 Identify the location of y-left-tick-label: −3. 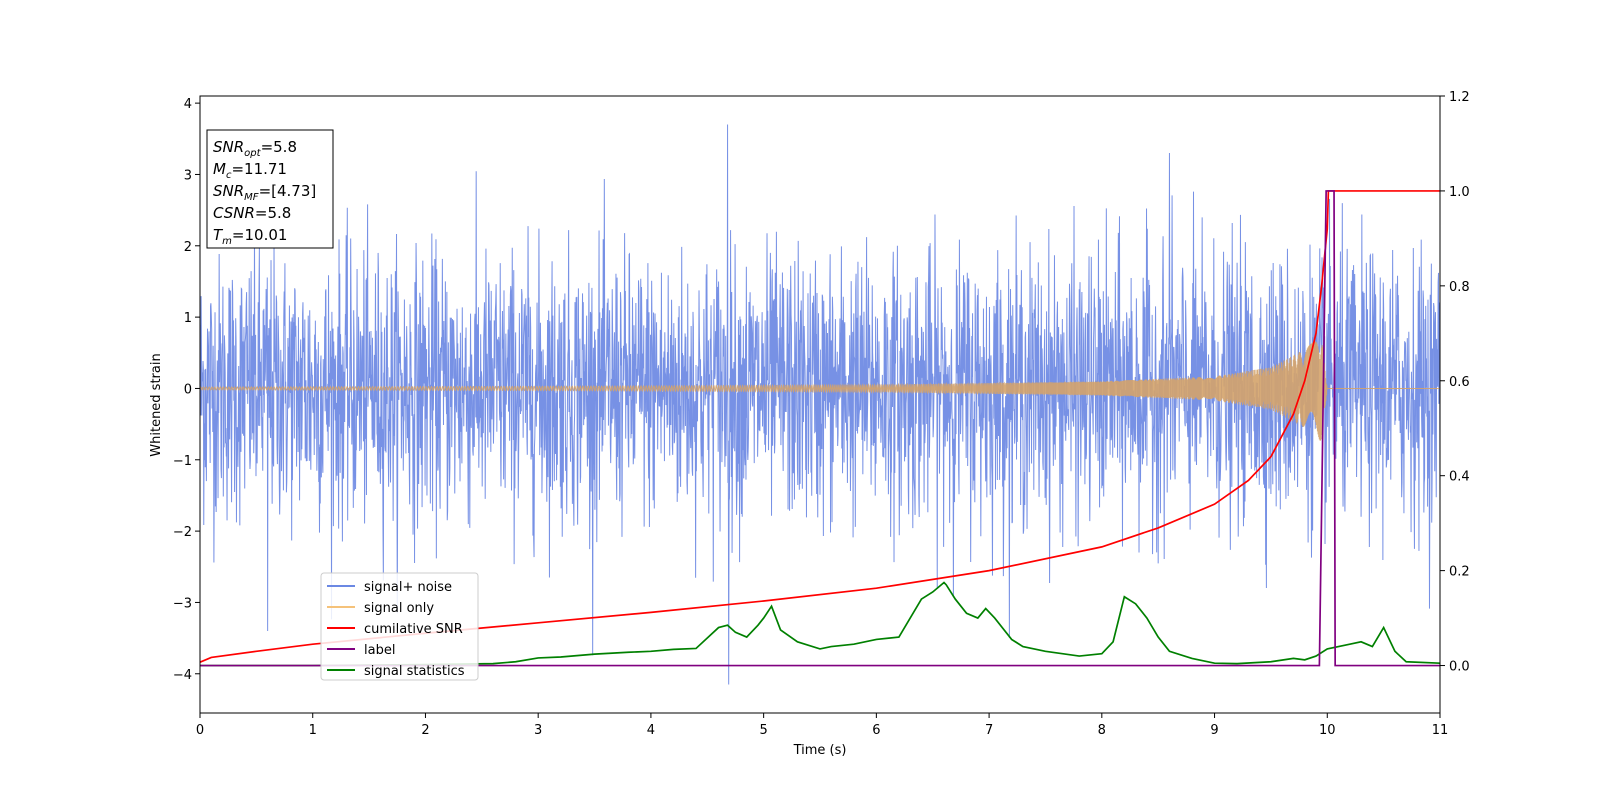
(182, 603).